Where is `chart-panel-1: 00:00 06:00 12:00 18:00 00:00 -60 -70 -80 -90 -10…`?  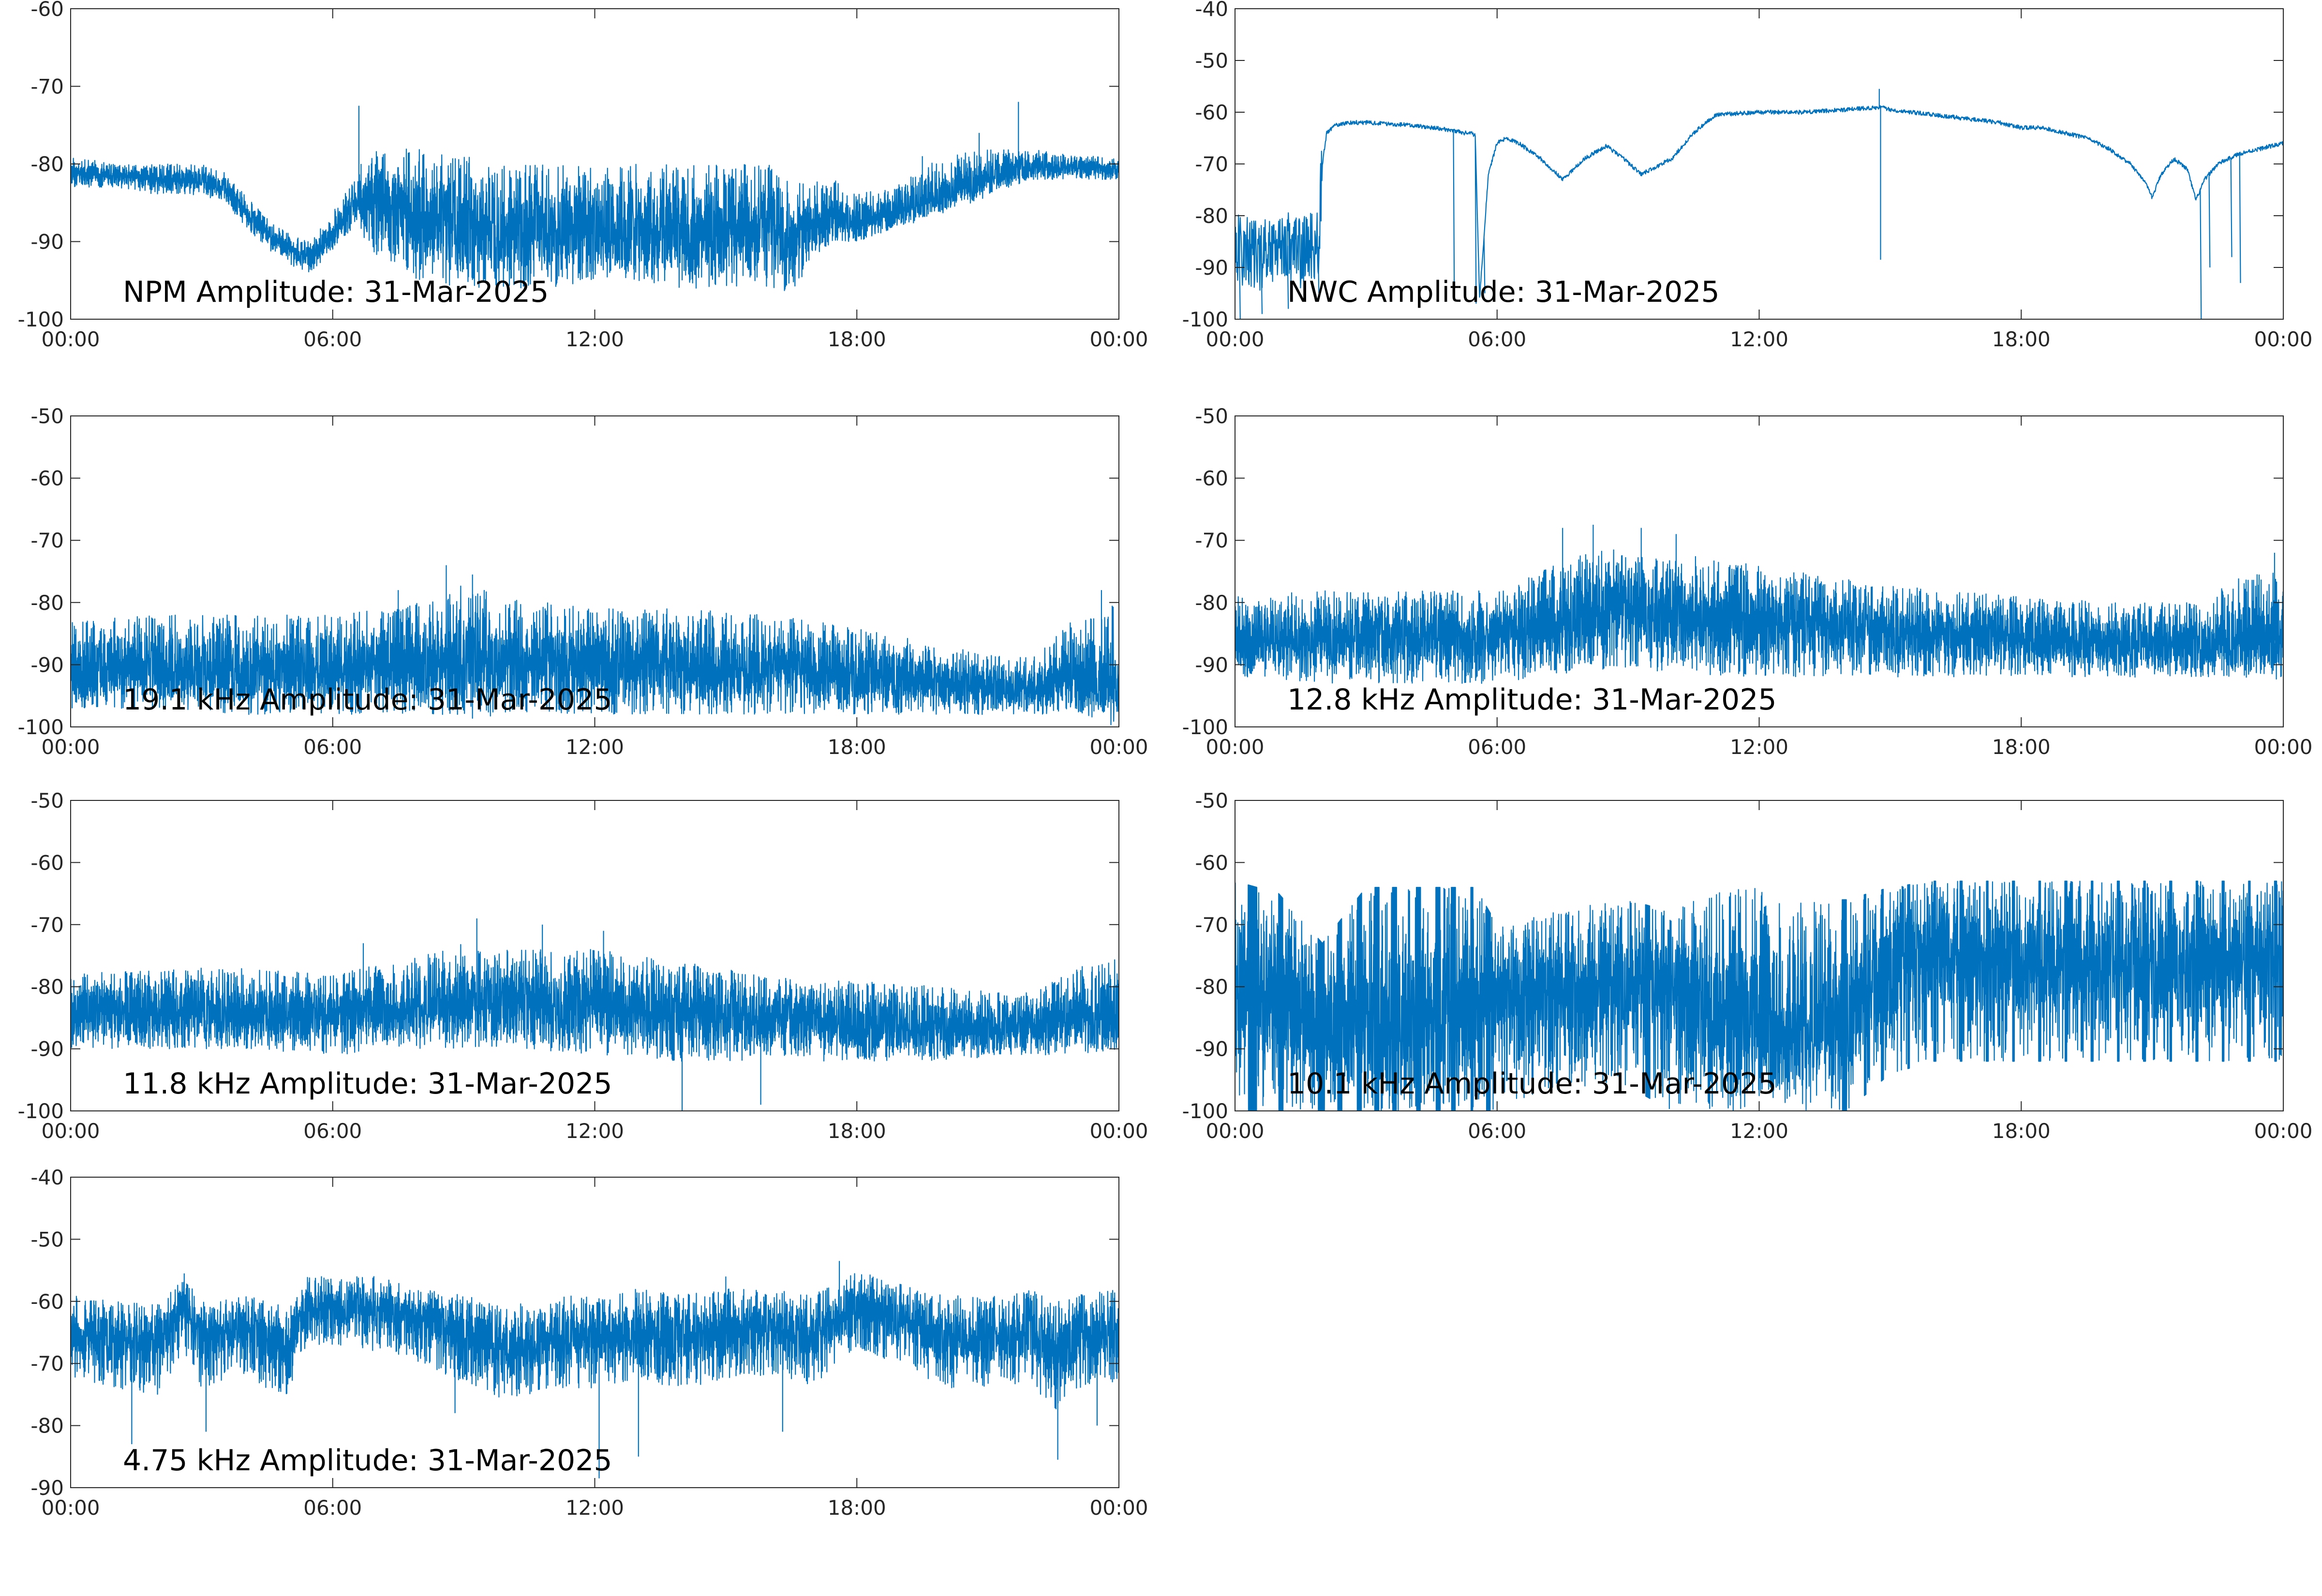
chart-panel-1: 00:00 06:00 12:00 18:00 00:00 -60 -70 -80 -90 -10… is located at coordinates (583, 175).